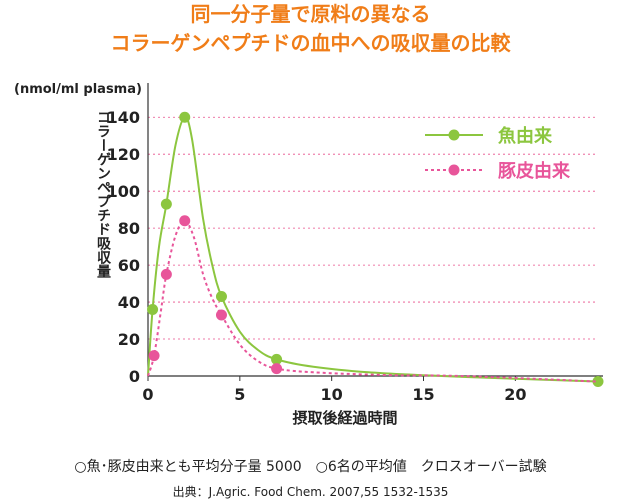 This screenshot has height=503, width=621. What do you see at coordinates (310, 43) in the screenshot?
I see `chart-title-line2: コラーゲンペプチドの血中への吸収量の比較` at bounding box center [310, 43].